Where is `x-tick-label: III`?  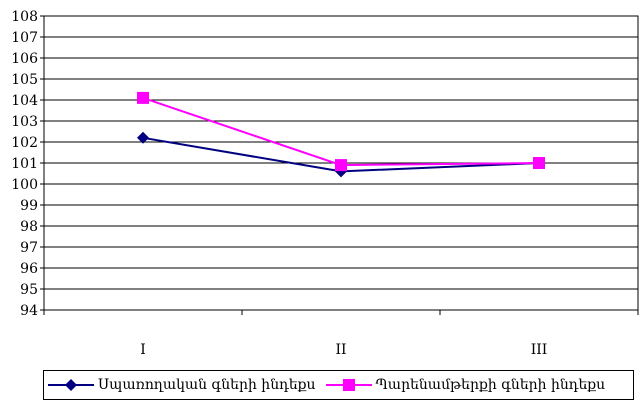
x-tick-label: III is located at coordinates (539, 350).